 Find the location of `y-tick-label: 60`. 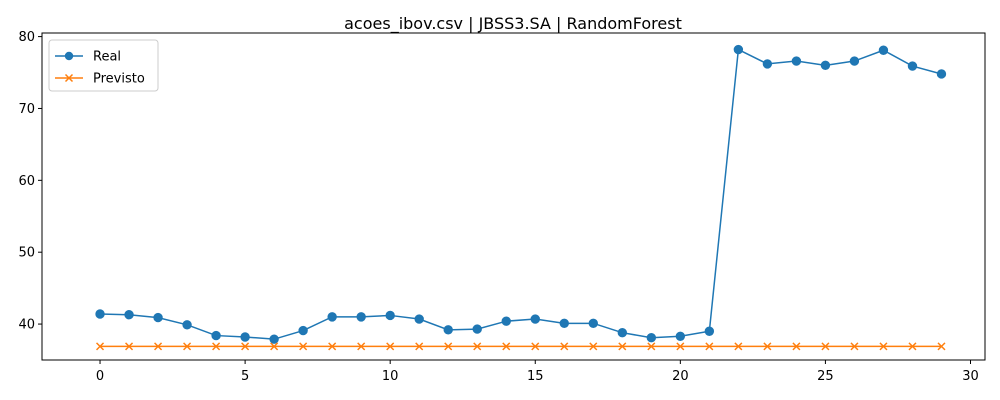

y-tick-label: 60 is located at coordinates (26, 181).